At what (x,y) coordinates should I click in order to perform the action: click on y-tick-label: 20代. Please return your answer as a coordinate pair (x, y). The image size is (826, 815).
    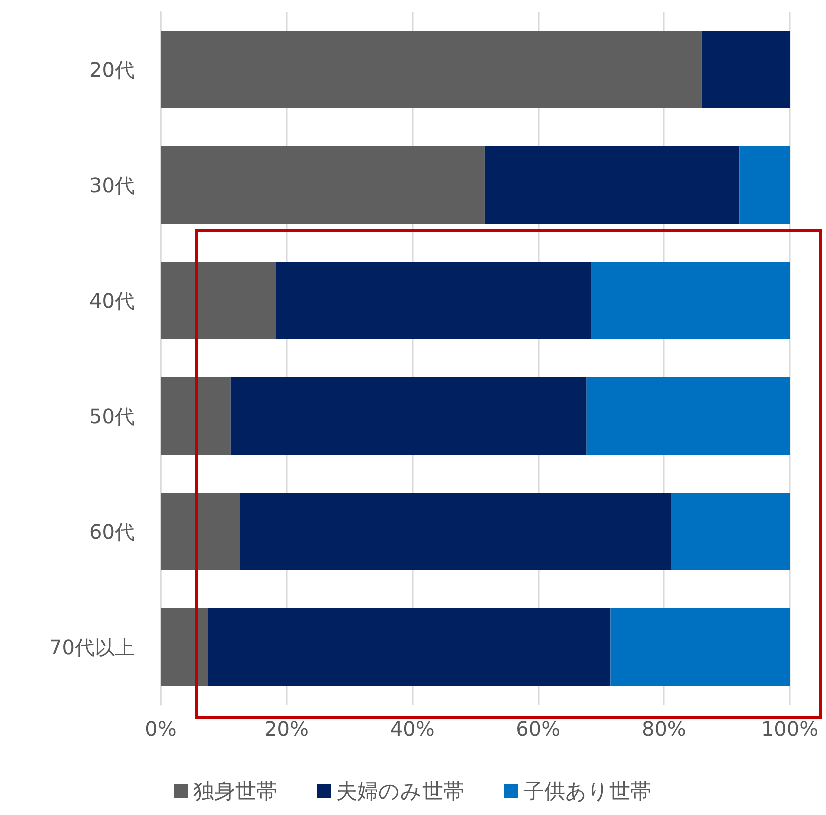
    Looking at the image, I should click on (112, 70).